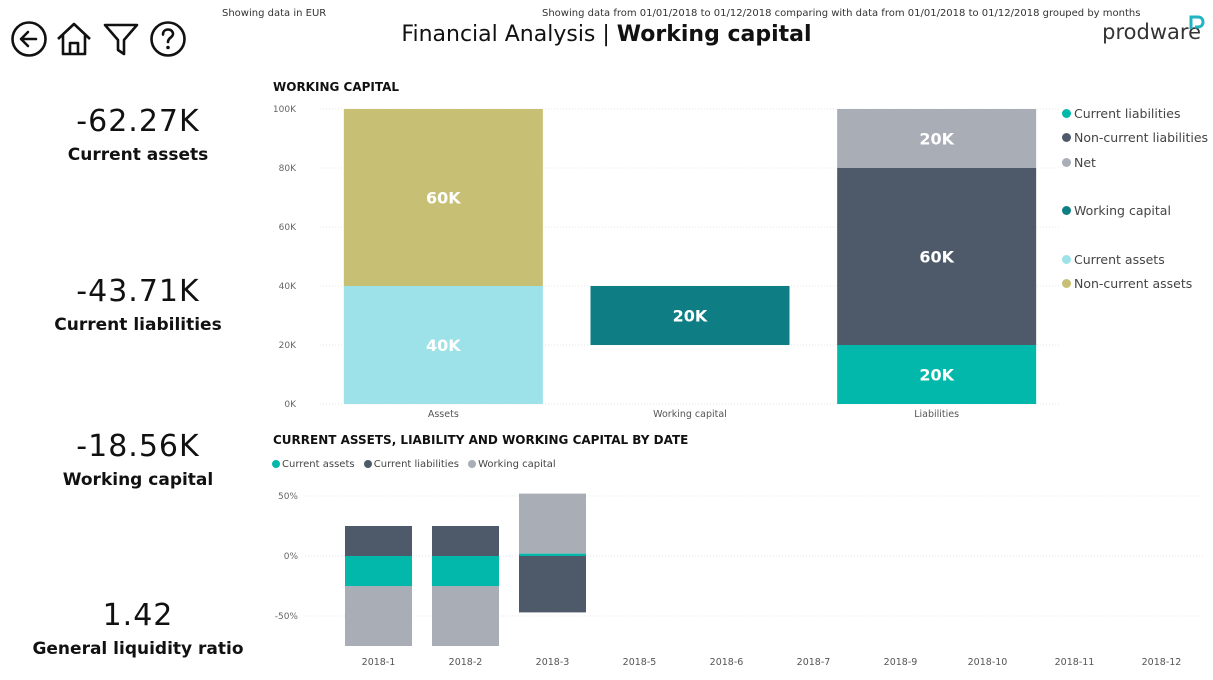 Image resolution: width=1213 pixels, height=680 pixels. Describe the element at coordinates (287, 617) in the screenshot. I see `y-tick-label: -50%` at that location.